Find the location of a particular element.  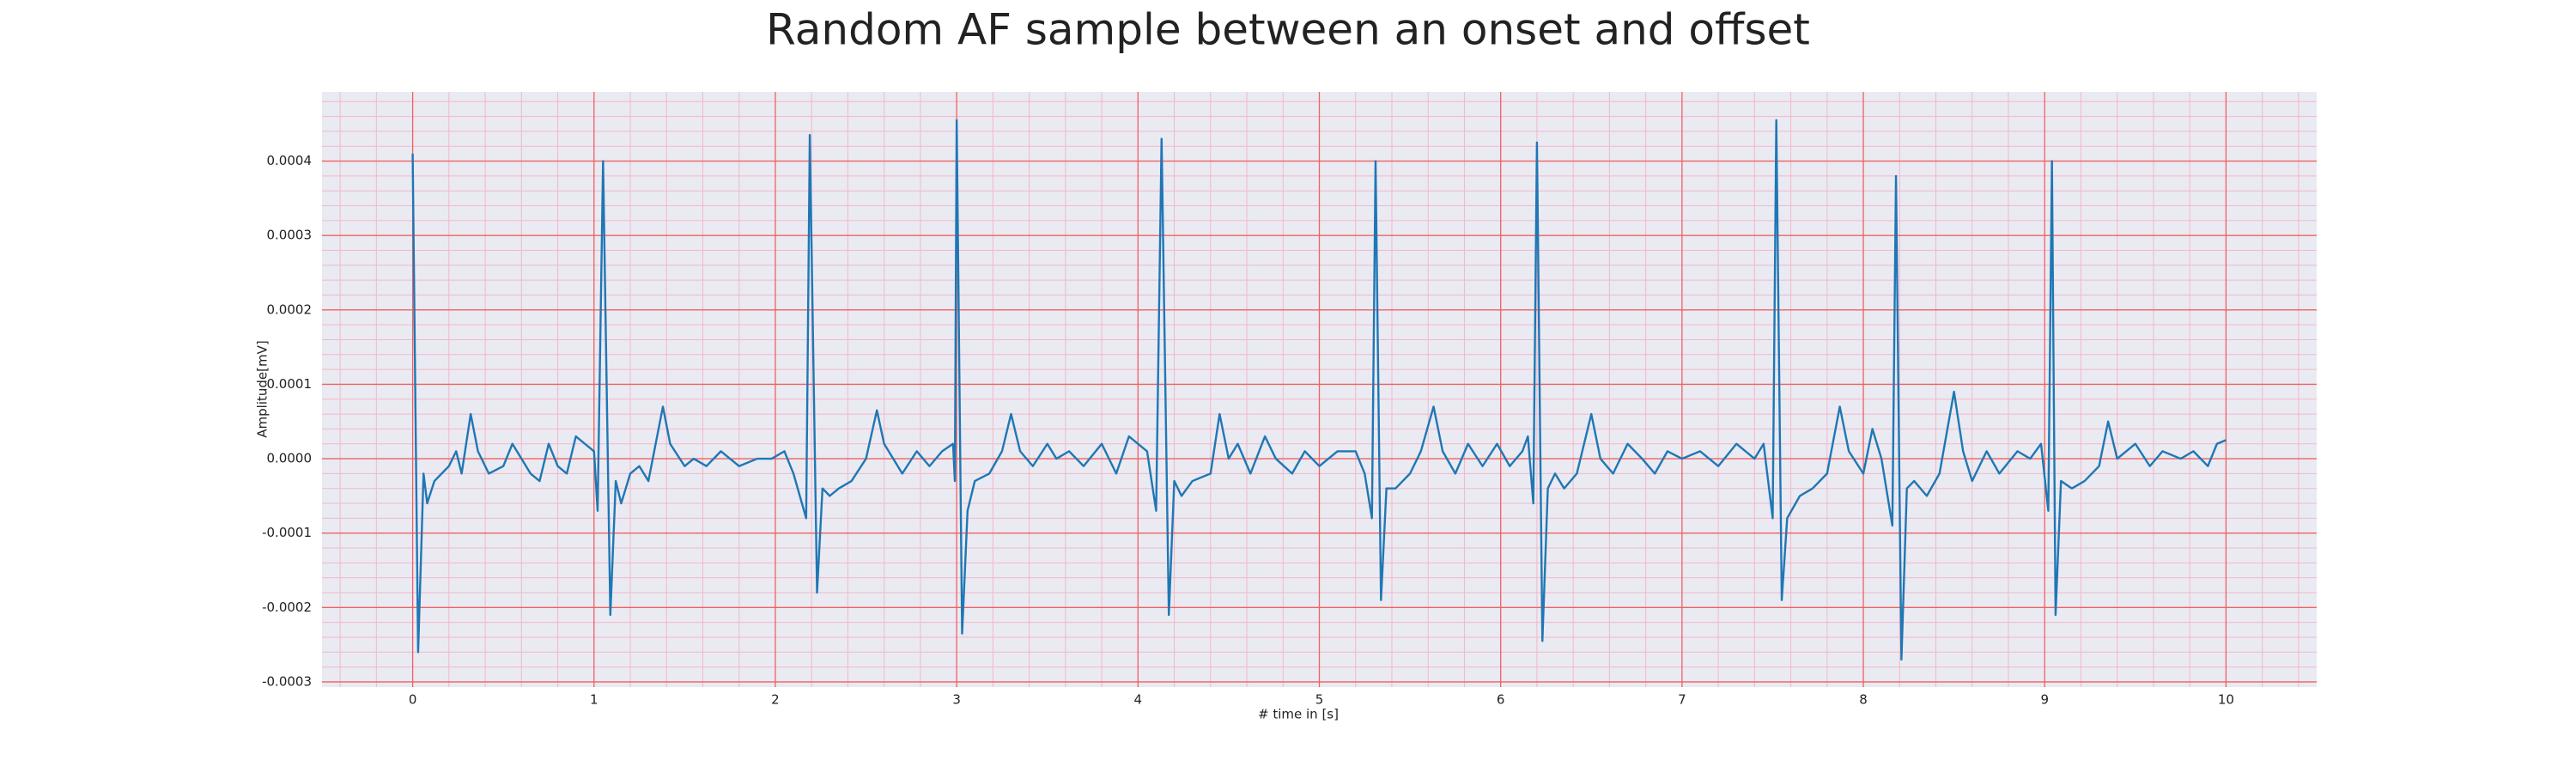

y-tick-label: 0.0000 is located at coordinates (290, 458).